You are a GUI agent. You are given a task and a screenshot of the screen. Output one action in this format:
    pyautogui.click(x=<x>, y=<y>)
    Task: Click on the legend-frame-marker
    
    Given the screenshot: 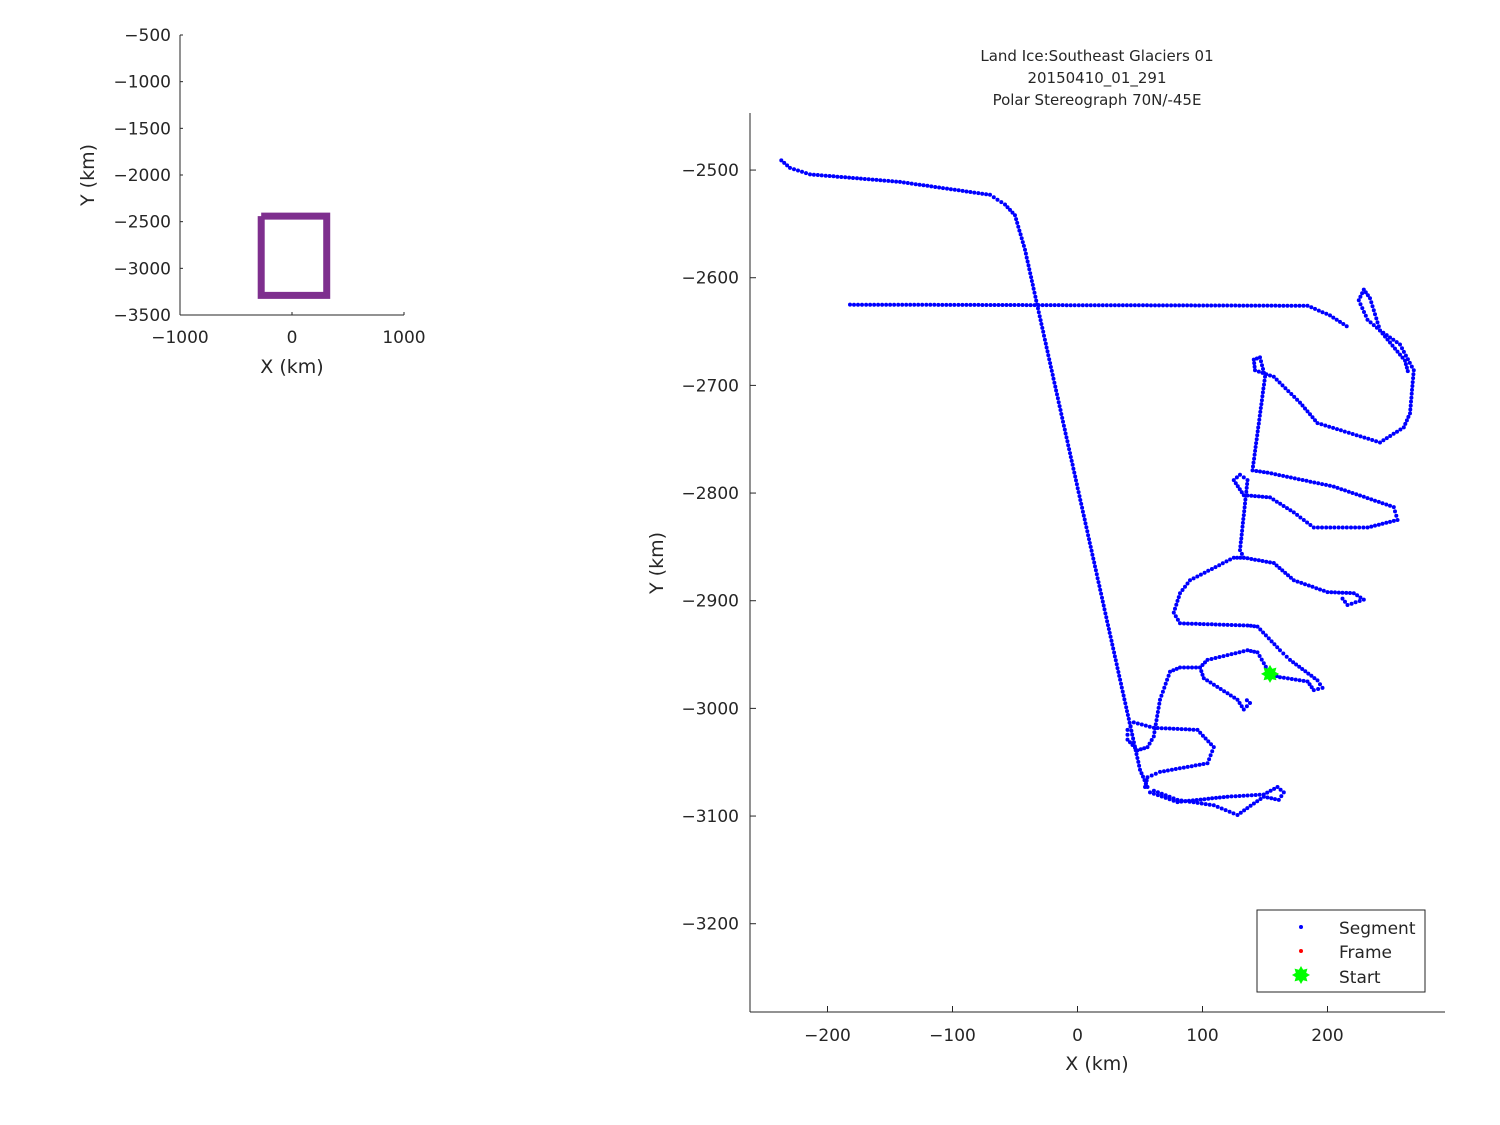 What is the action you would take?
    pyautogui.click(x=1301, y=951)
    